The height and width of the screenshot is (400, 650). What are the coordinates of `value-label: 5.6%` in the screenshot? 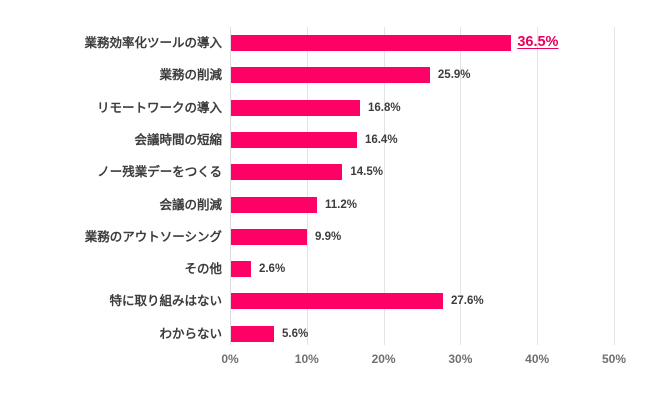 It's located at (295, 333).